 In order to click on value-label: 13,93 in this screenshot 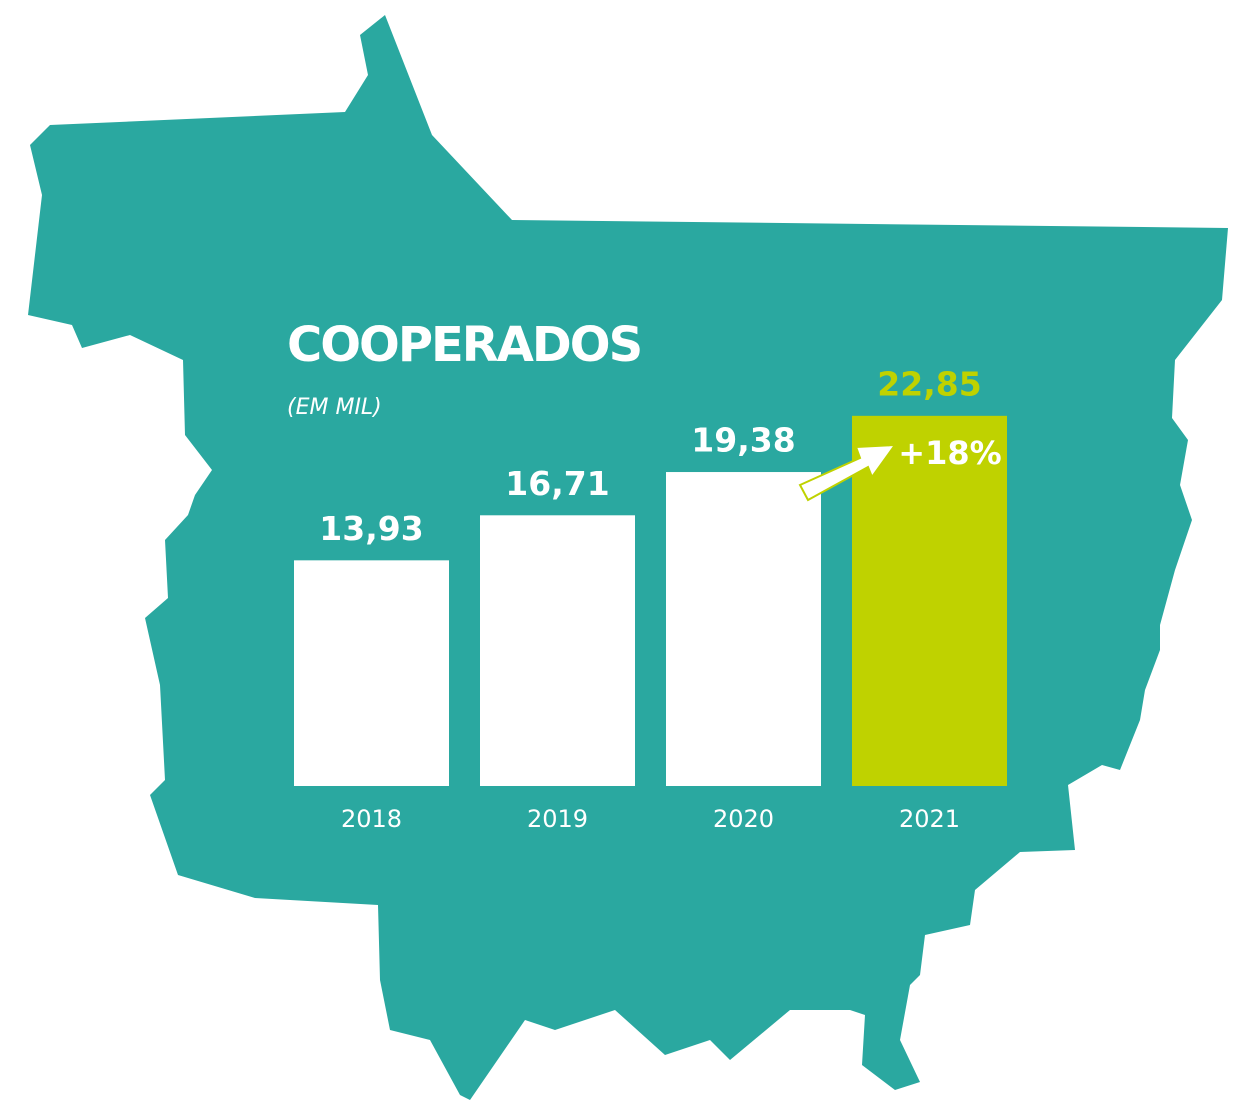, I will do `click(371, 528)`.